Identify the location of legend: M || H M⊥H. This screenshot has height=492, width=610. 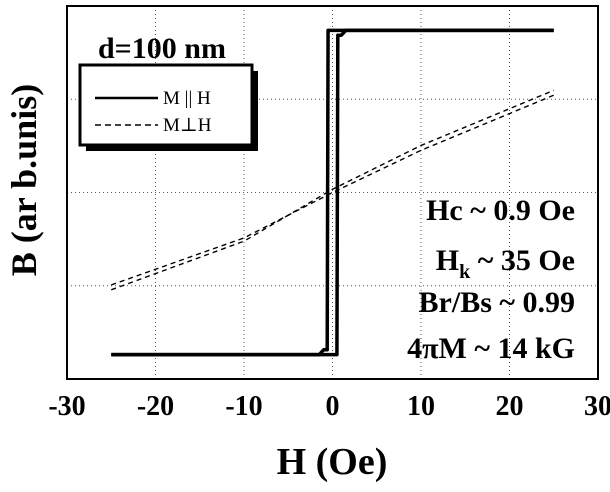
(168, 107).